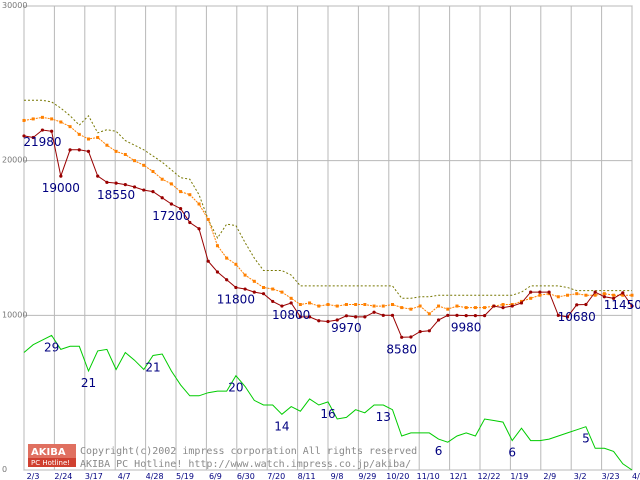 Image resolution: width=640 pixels, height=480 pixels. What do you see at coordinates (171, 216) in the screenshot?
I see `data-label: 17200` at bounding box center [171, 216].